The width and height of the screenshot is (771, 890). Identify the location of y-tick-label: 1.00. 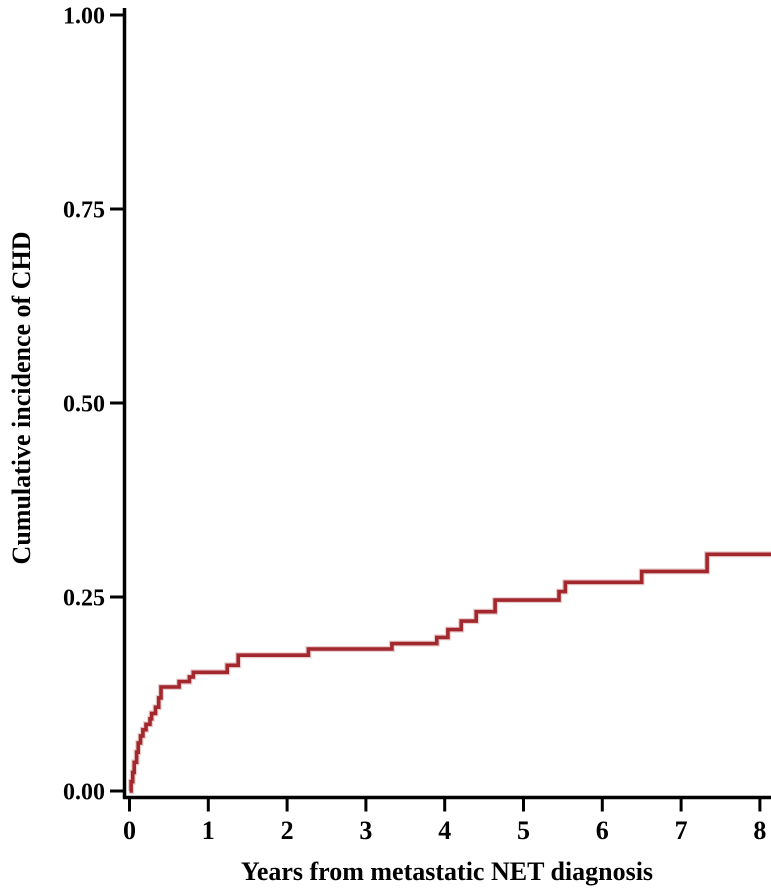
(84, 17).